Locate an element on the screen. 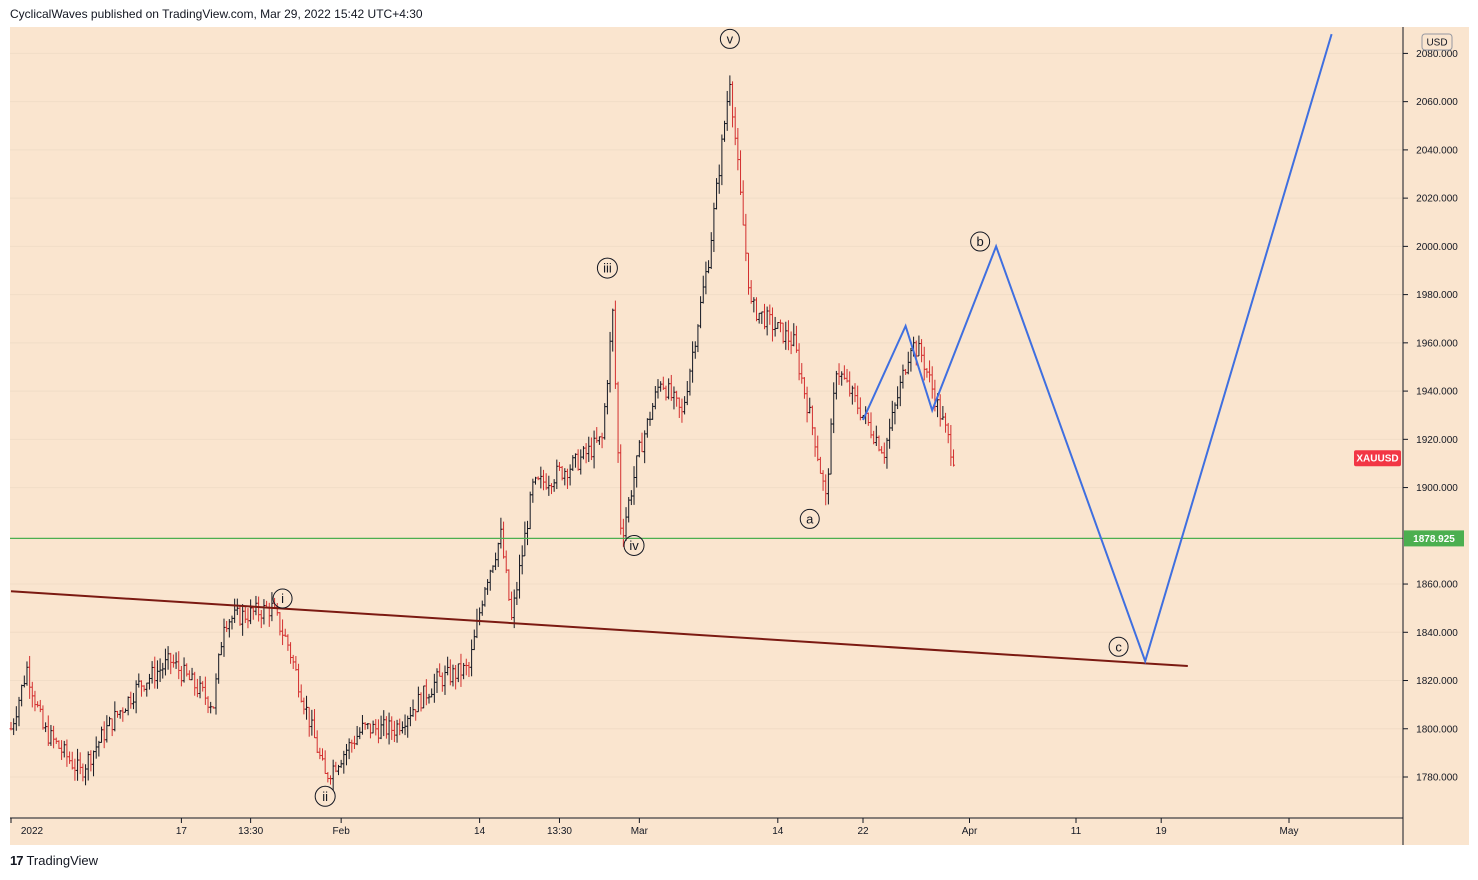 The width and height of the screenshot is (1478, 880). wave-label-v: v is located at coordinates (729, 38).